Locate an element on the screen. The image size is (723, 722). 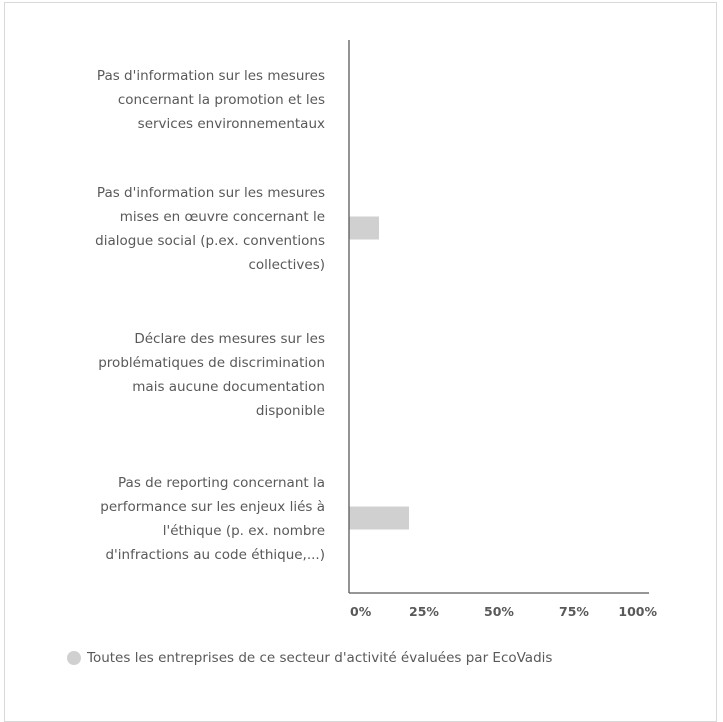
x-tick-label: 50% is located at coordinates (499, 611).